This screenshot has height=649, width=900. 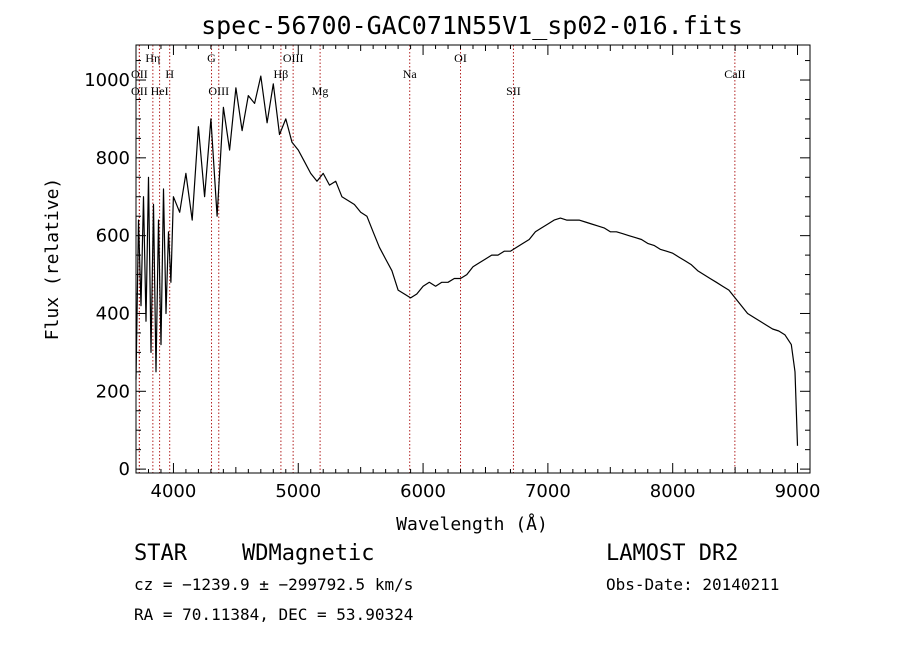 What do you see at coordinates (673, 491) in the screenshot?
I see `x-tick-label: 8000` at bounding box center [673, 491].